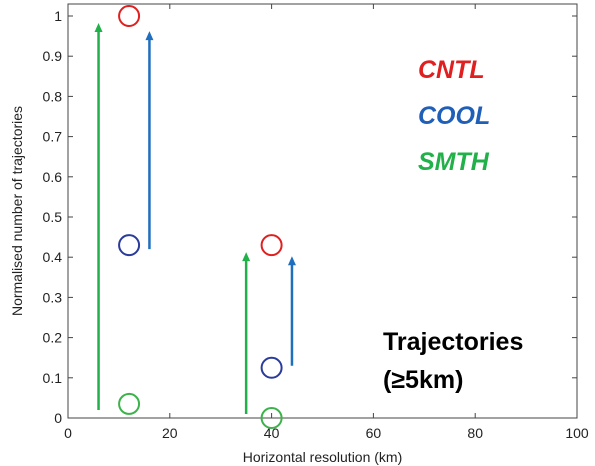 Image resolution: width=595 pixels, height=466 pixels. Describe the element at coordinates (58, 16) in the screenshot. I see `y-tick-label-10: 1` at that location.